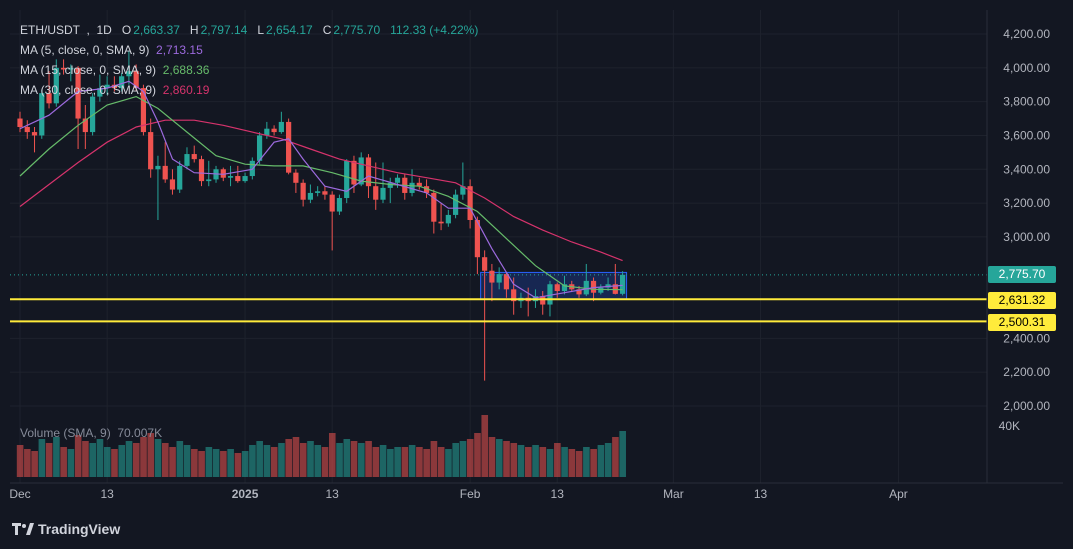 The width and height of the screenshot is (1073, 549). I want to click on time-tick-label: 13, so click(333, 494).